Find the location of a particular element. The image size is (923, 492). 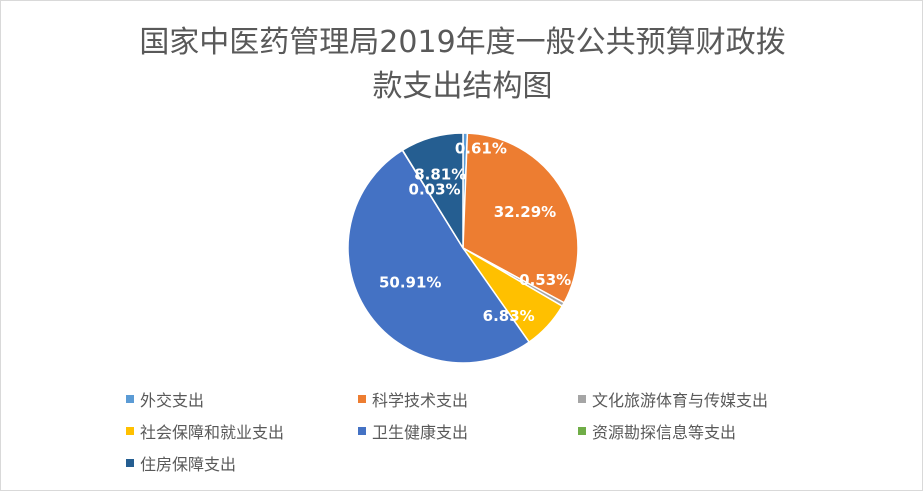

slice-data-label: 32.29% is located at coordinates (525, 212).